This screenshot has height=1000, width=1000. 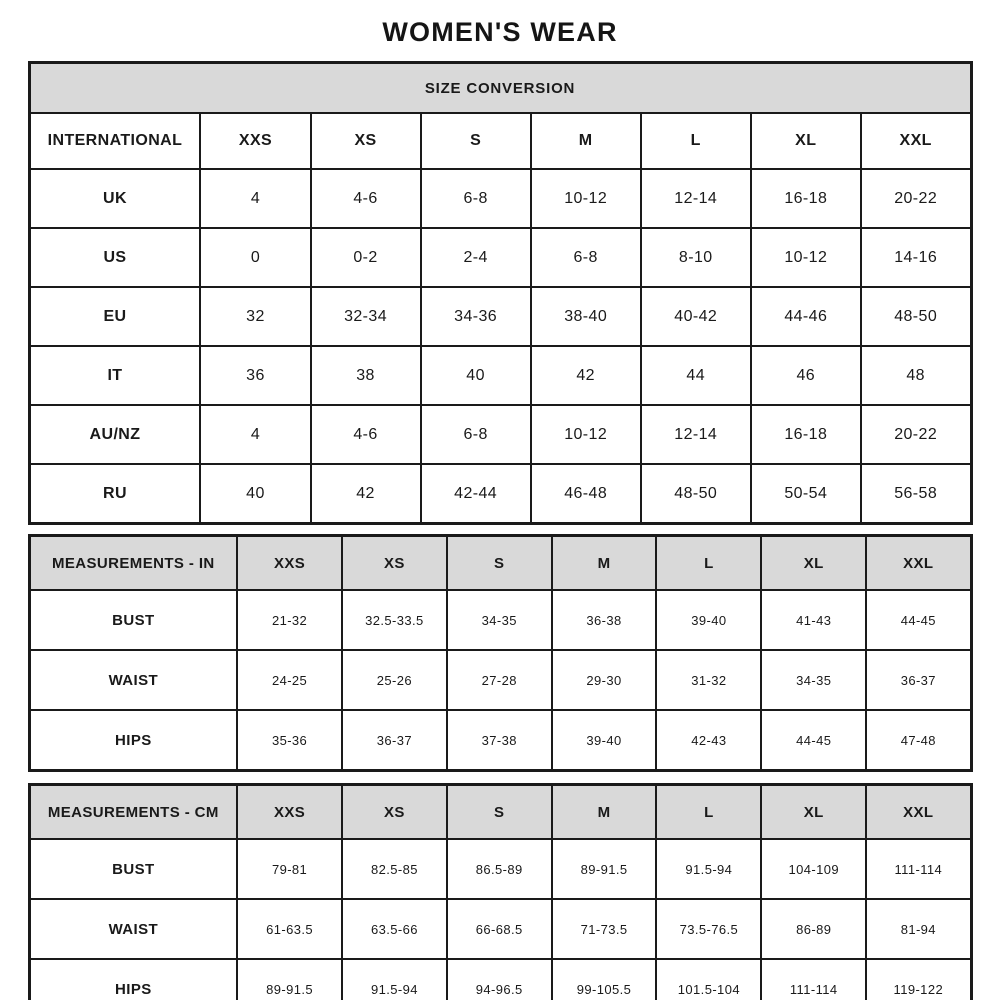 I want to click on table-cell: 35-36, so click(x=289, y=740).